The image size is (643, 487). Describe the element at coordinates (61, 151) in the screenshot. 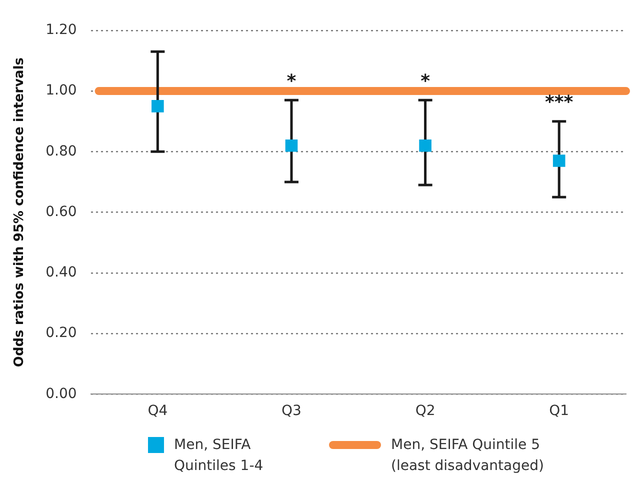

I see `y-tick-label: 0.80` at that location.